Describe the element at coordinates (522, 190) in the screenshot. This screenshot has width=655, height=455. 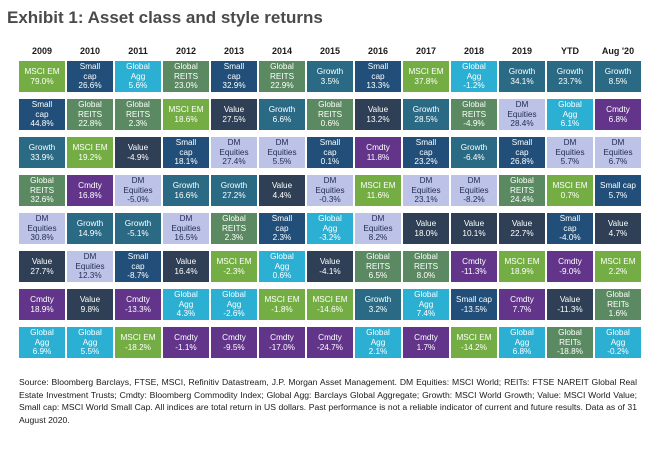
I see `return-cell: Global REITS 24.4%` at that location.